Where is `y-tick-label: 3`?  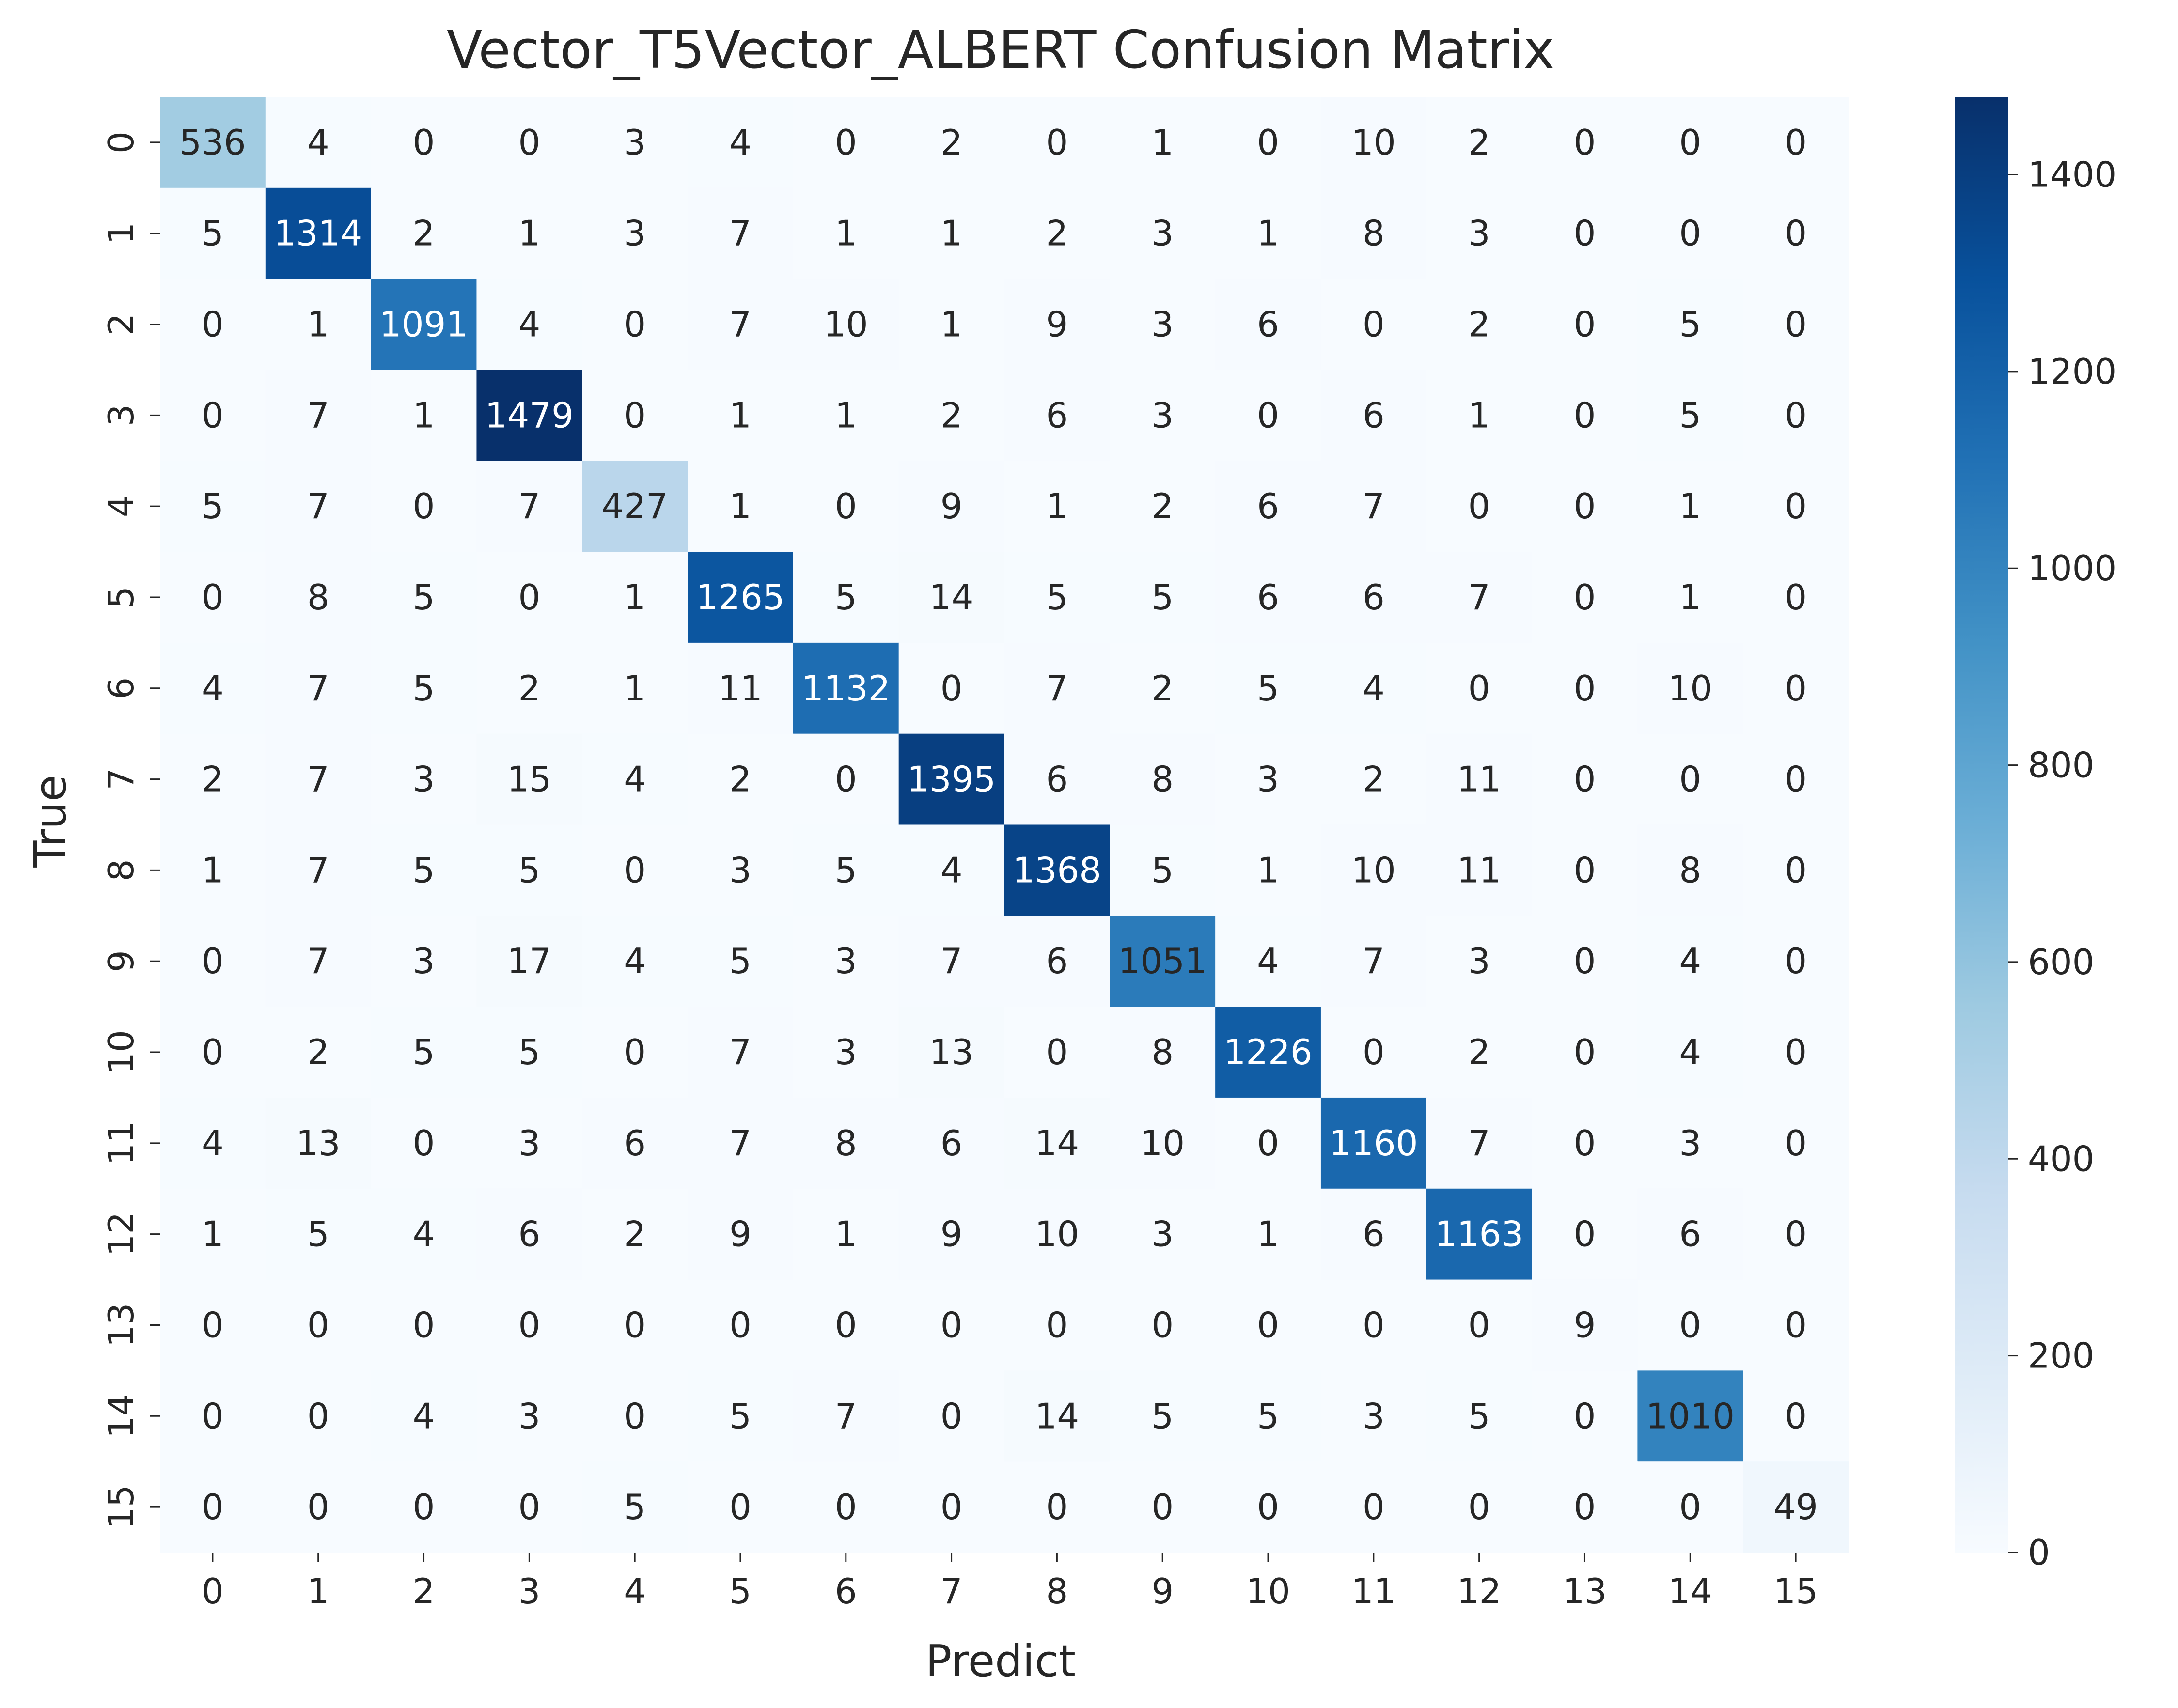
y-tick-label: 3 is located at coordinates (121, 415).